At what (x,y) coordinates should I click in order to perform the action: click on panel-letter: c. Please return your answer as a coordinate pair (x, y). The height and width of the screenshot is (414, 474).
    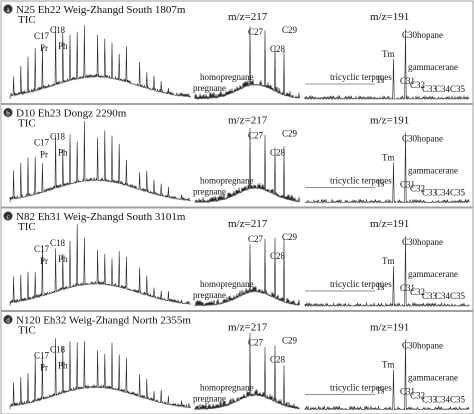
    Looking at the image, I should click on (7, 217).